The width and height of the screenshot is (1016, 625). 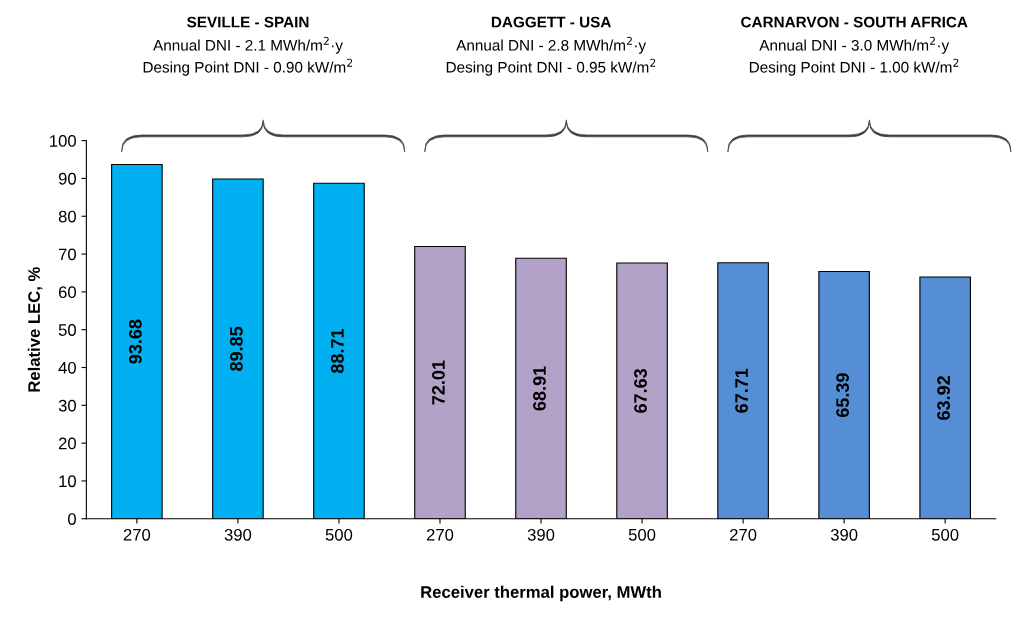 What do you see at coordinates (539, 388) in the screenshot?
I see `data-label: 68.91` at bounding box center [539, 388].